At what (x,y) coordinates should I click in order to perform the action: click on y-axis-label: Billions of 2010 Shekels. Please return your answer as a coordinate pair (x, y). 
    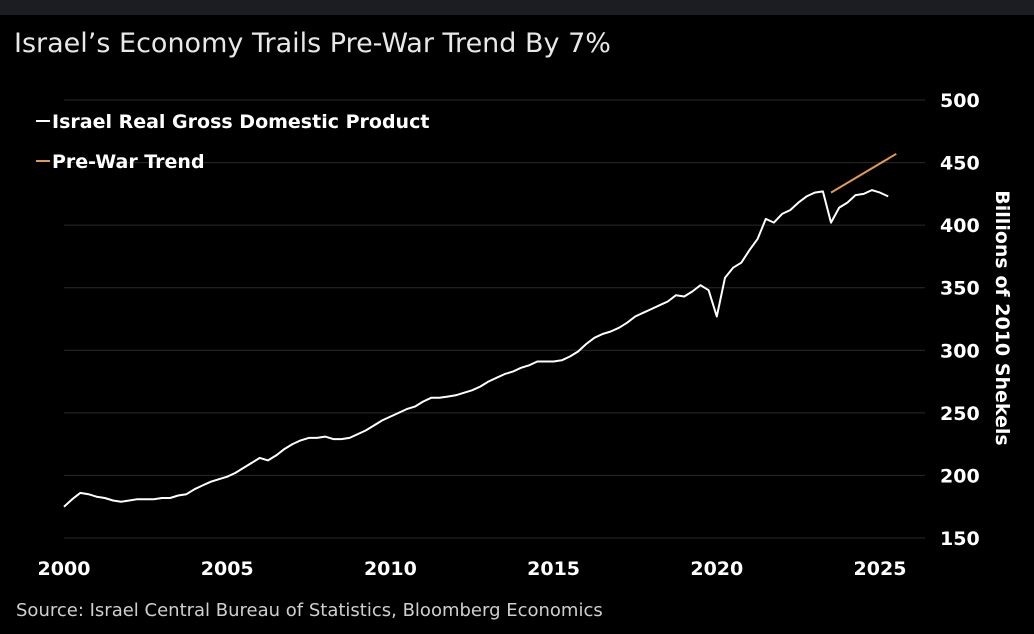
    Looking at the image, I should click on (1002, 317).